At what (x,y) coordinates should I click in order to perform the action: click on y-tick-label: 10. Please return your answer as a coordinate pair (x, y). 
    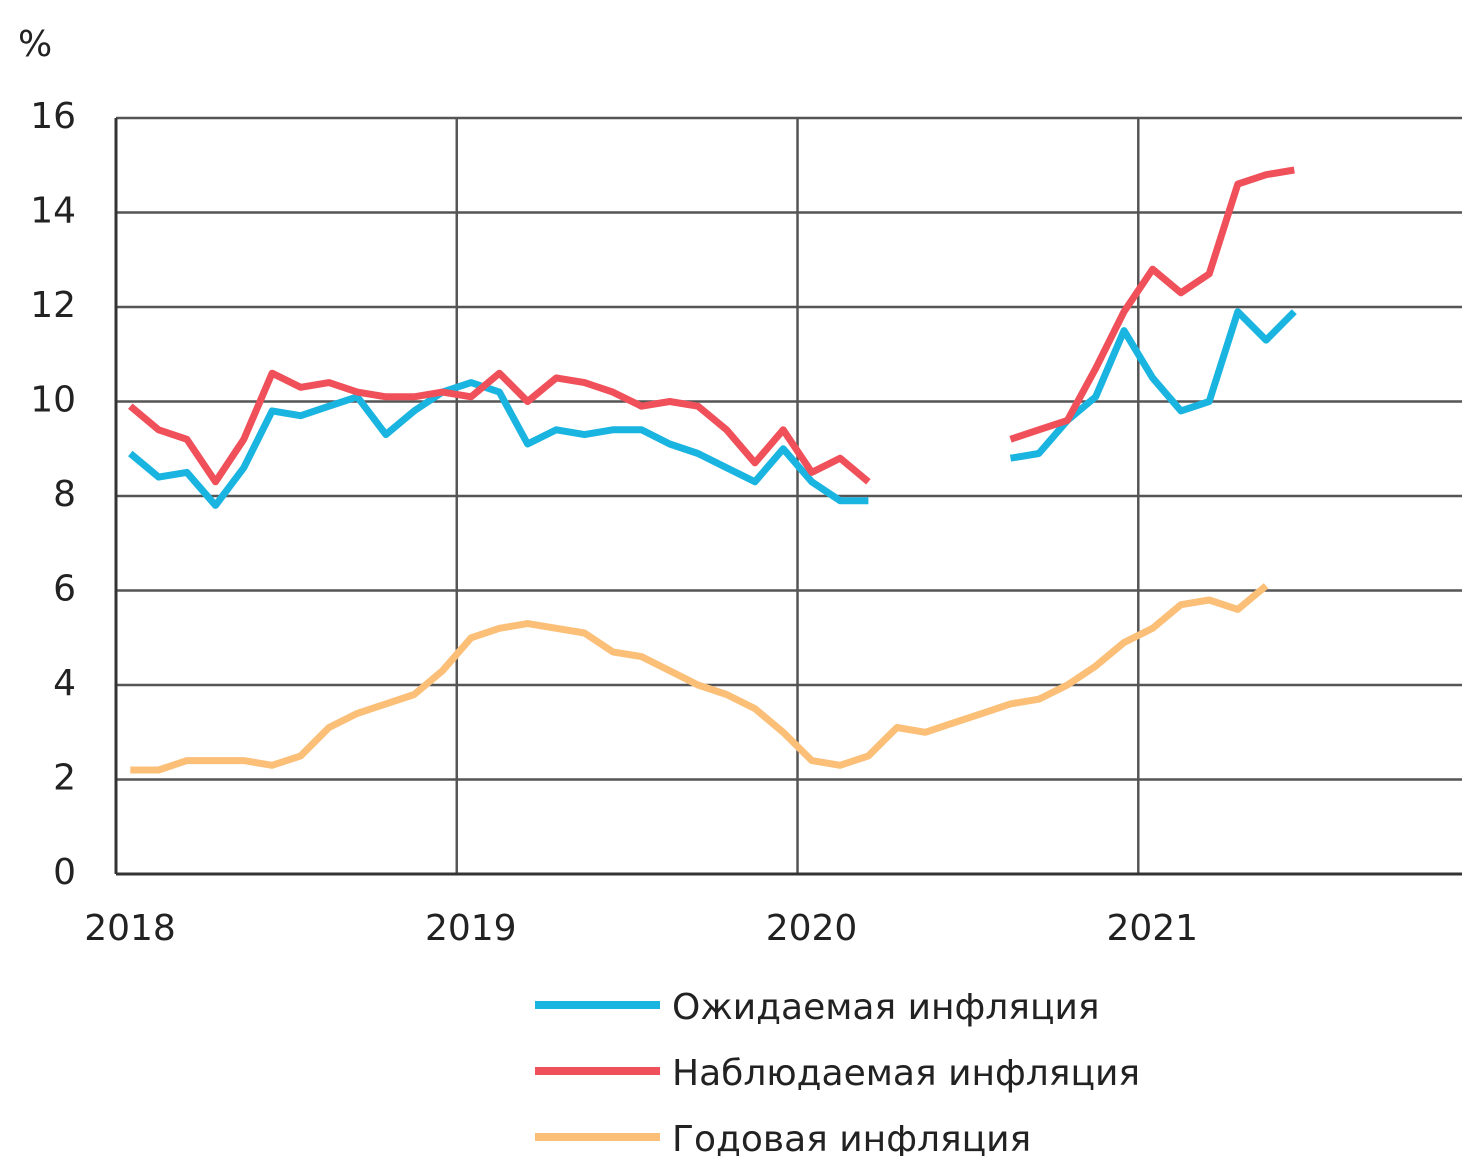
    Looking at the image, I should click on (53, 400).